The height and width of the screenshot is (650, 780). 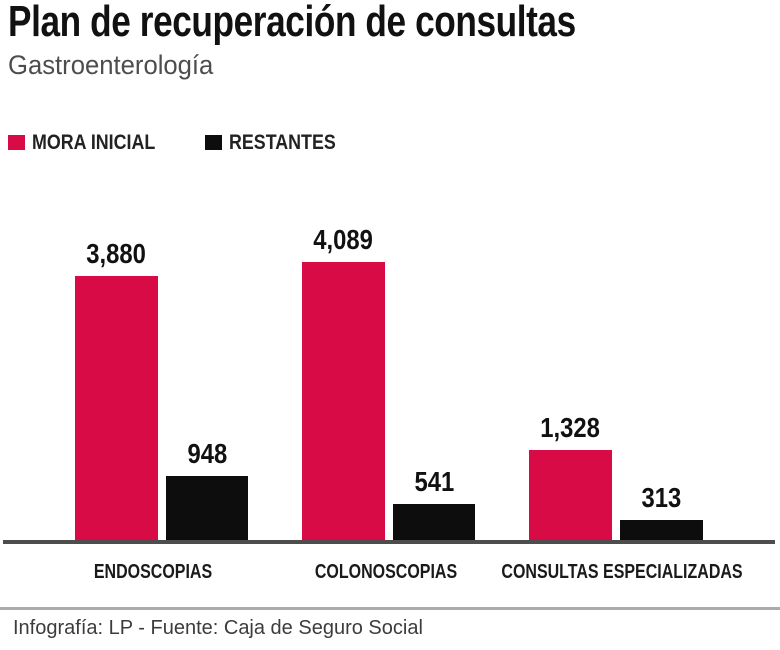 I want to click on bar-value-label: 948, so click(x=207, y=453).